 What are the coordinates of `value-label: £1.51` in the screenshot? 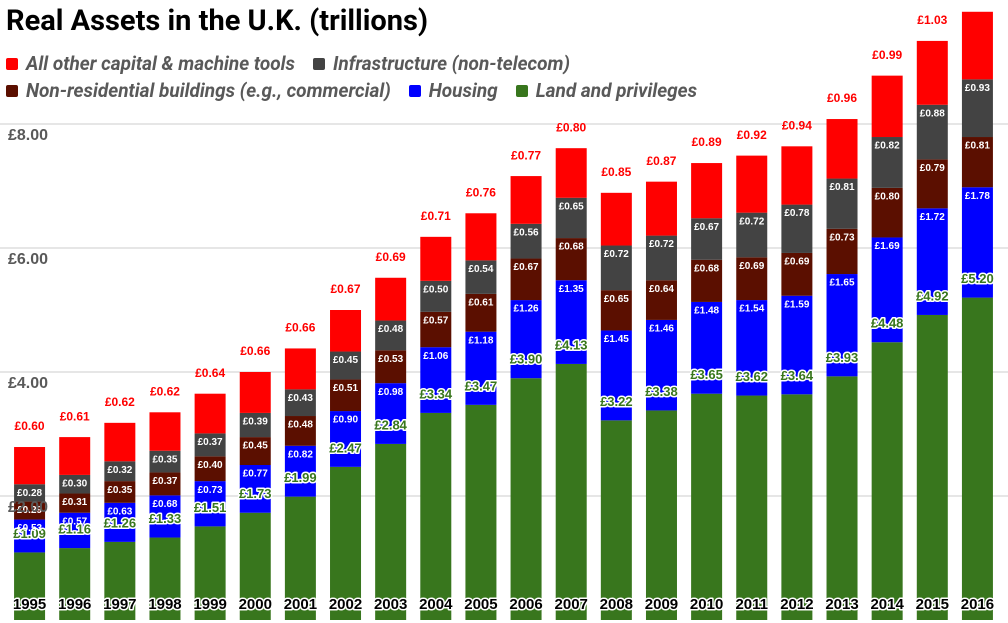 It's located at (210, 507).